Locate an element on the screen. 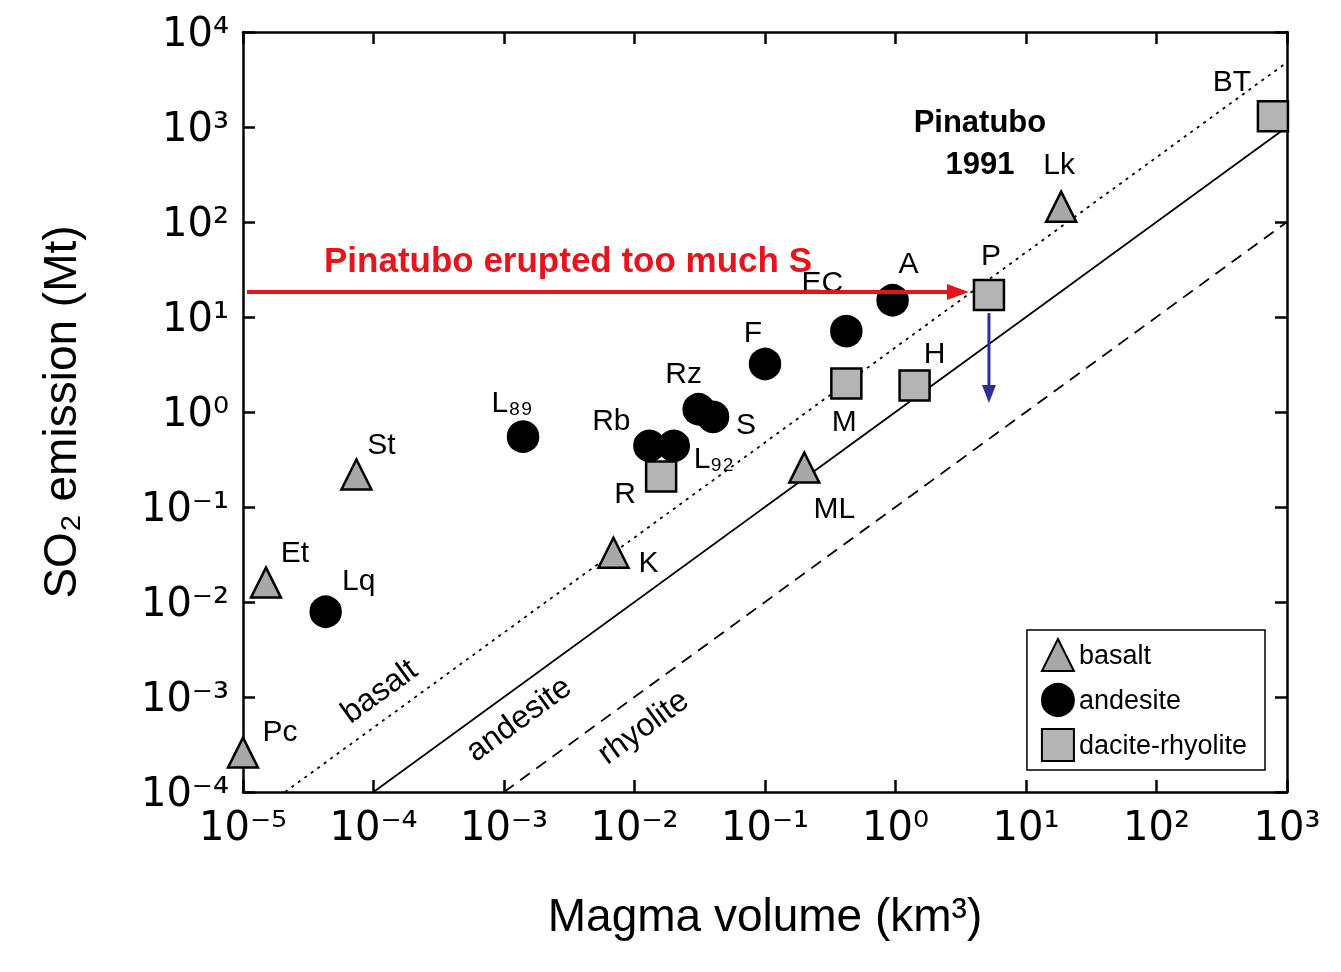 The width and height of the screenshot is (1341, 972). annotation: F is located at coordinates (753, 331).